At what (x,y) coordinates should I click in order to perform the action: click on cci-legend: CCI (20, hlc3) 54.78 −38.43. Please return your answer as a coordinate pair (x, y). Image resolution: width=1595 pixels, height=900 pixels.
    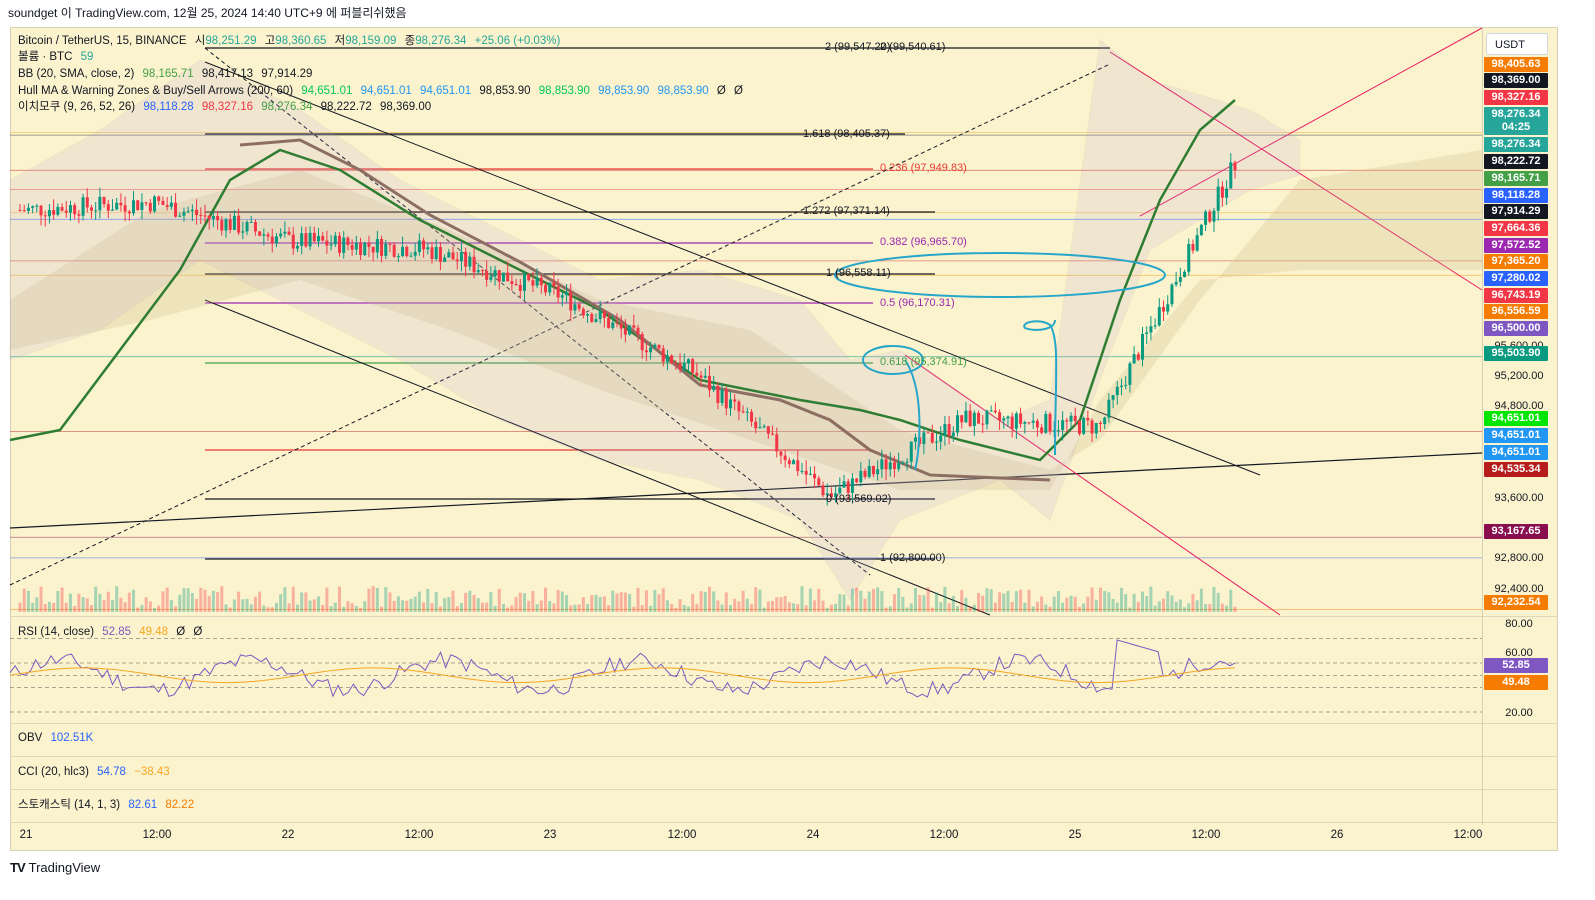
    Looking at the image, I should click on (94, 772).